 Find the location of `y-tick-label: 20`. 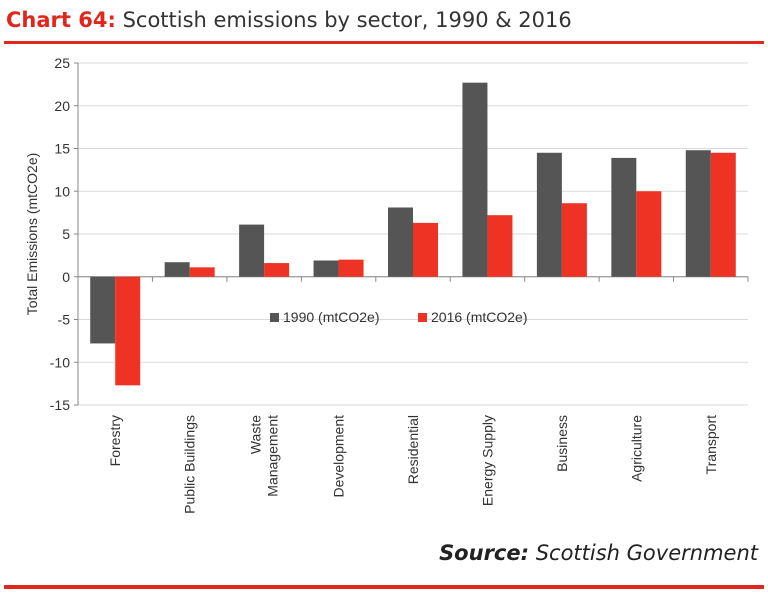

y-tick-label: 20 is located at coordinates (62, 106).